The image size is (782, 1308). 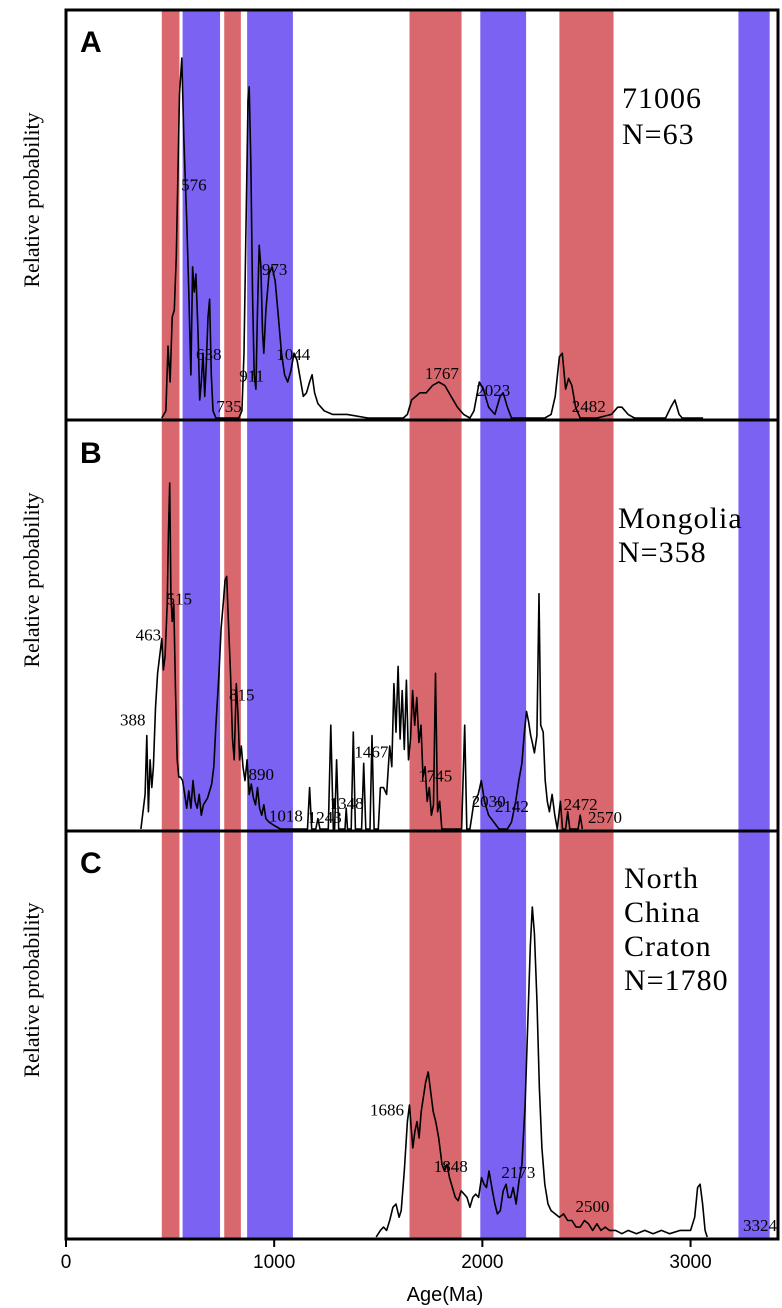 What do you see at coordinates (91, 453) in the screenshot?
I see `panel-letter-b: B` at bounding box center [91, 453].